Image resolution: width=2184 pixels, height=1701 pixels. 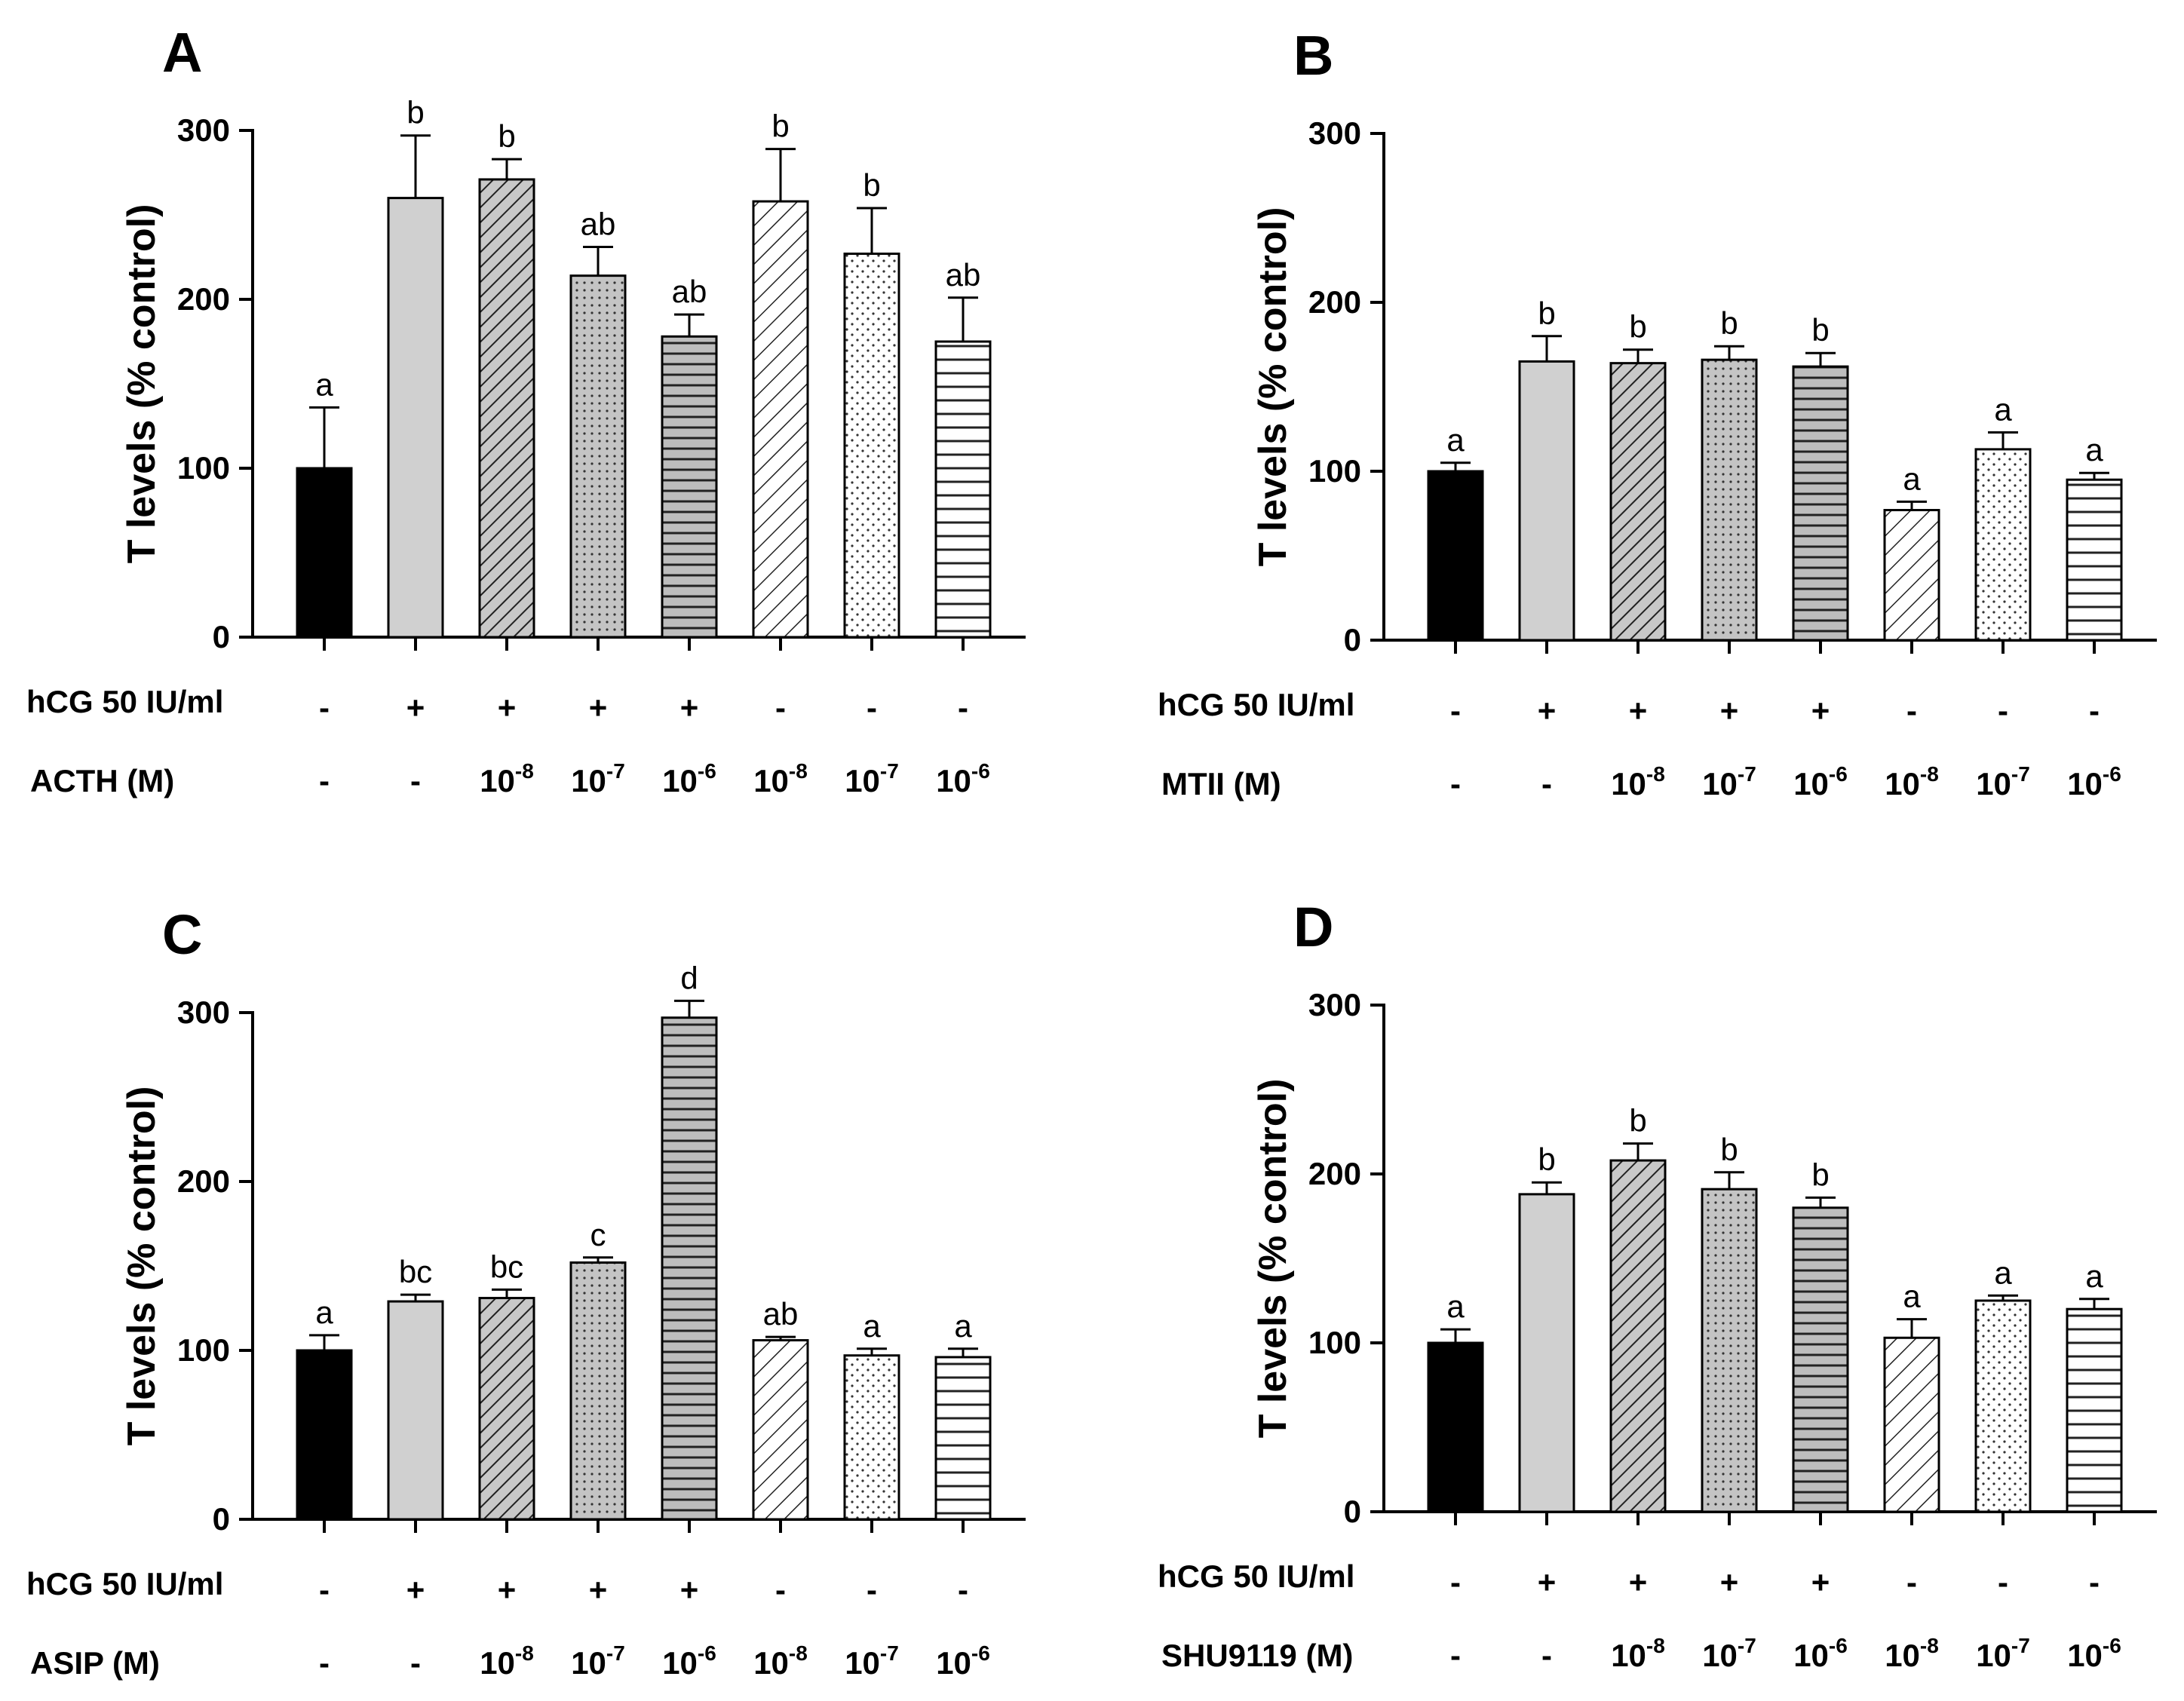 I want to click on agent-row-label: ASIP (M), so click(x=95, y=1663).